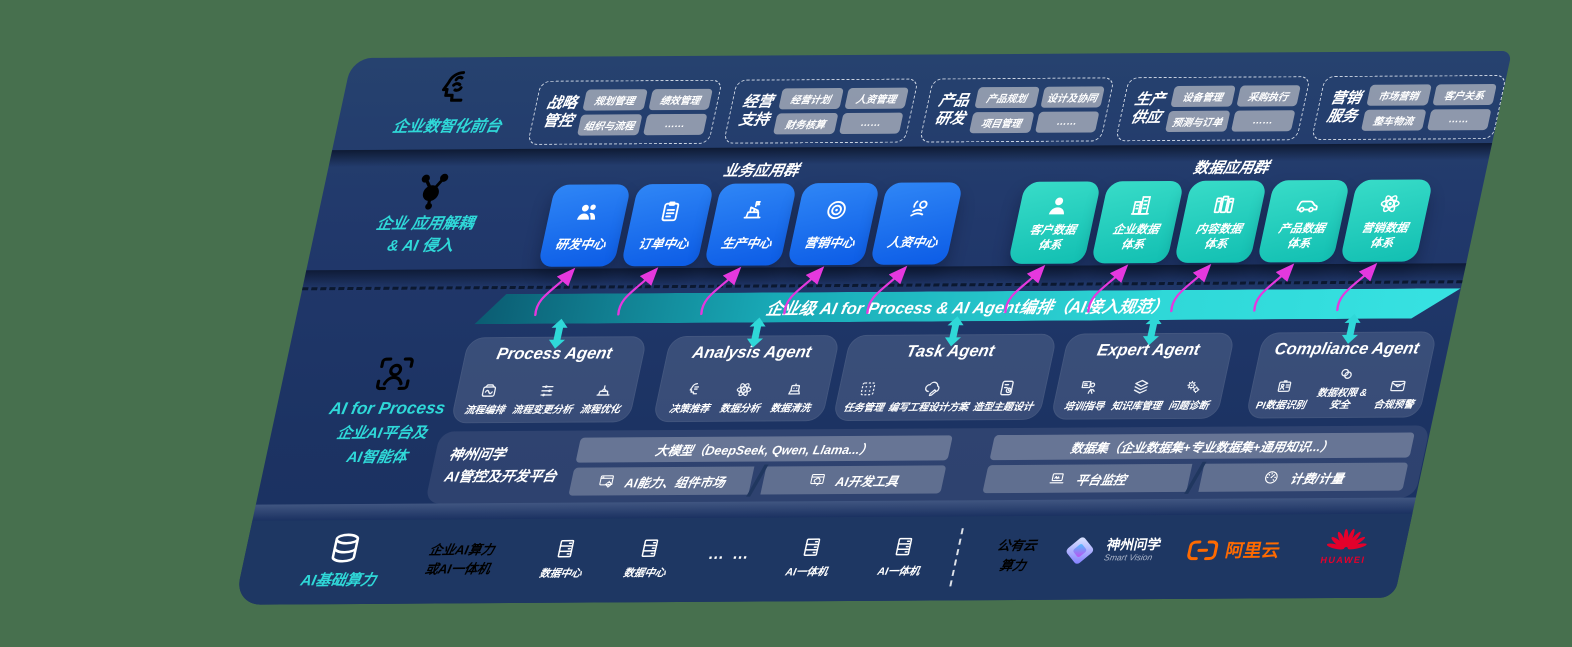 This screenshot has height=647, width=1572. Describe the element at coordinates (425, 235) in the screenshot. I see `apps-title: 企业 应用解耦 & AI 侵入` at that location.